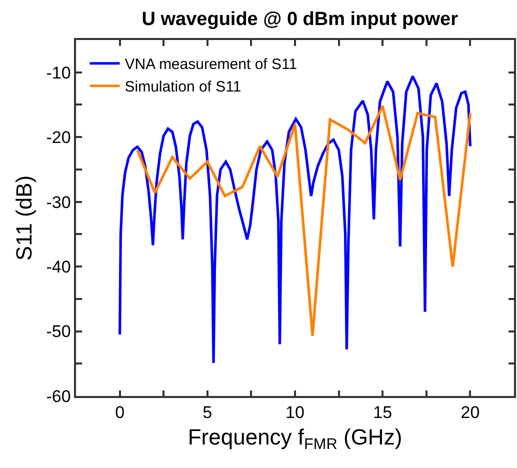 The width and height of the screenshot is (517, 468). Describe the element at coordinates (58, 72) in the screenshot. I see `y-tick-label: -10` at that location.